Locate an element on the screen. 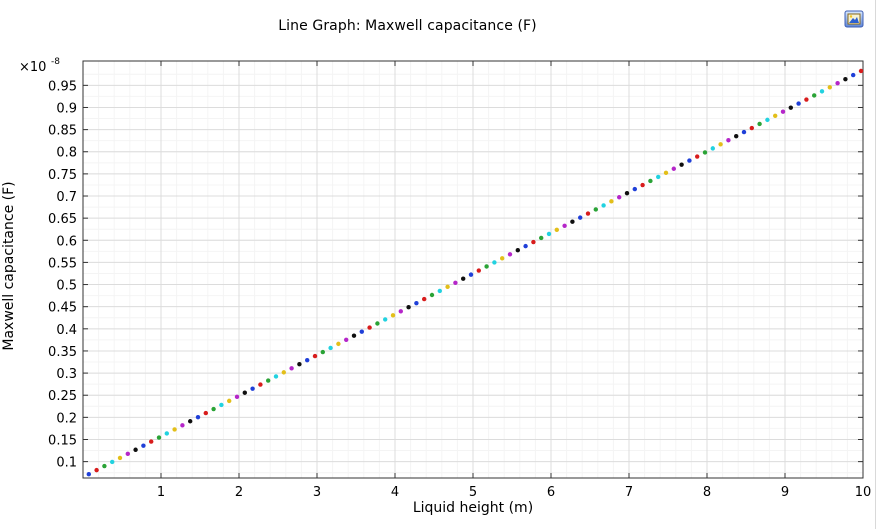 This screenshot has width=879, height=529. x-tick-label: 6 is located at coordinates (551, 492).